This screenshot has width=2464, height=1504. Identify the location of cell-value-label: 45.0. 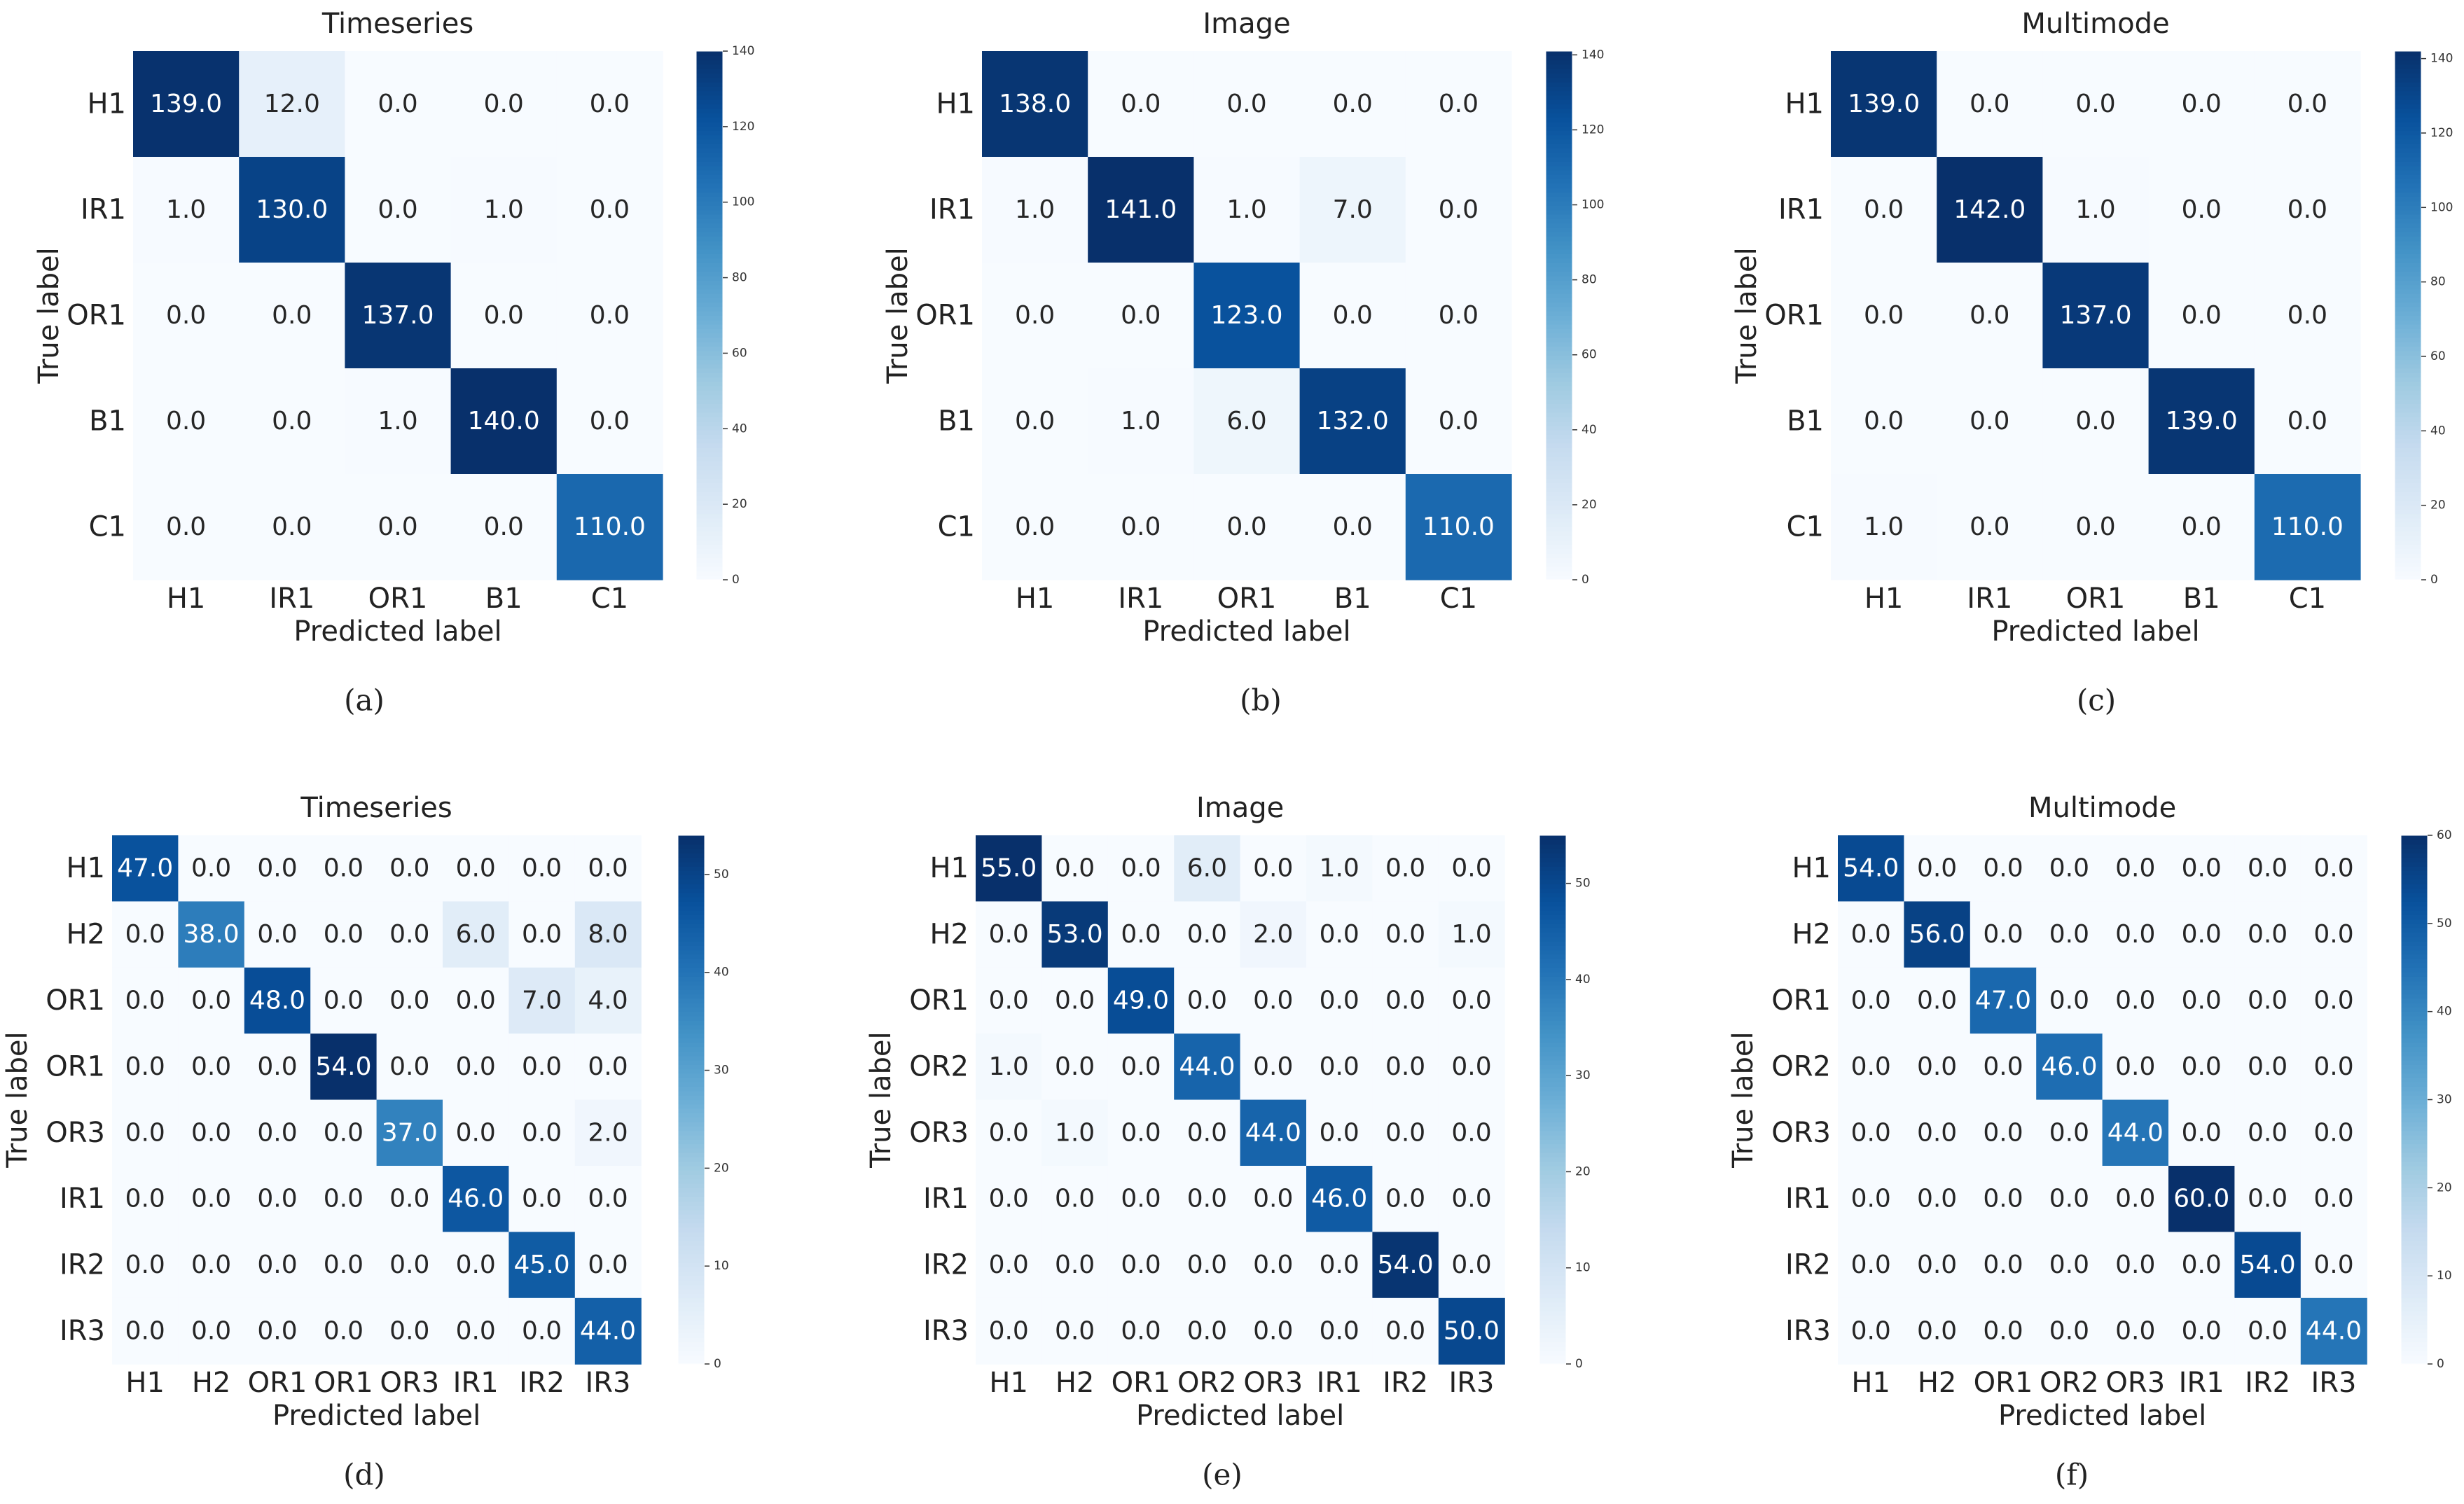
(542, 1265).